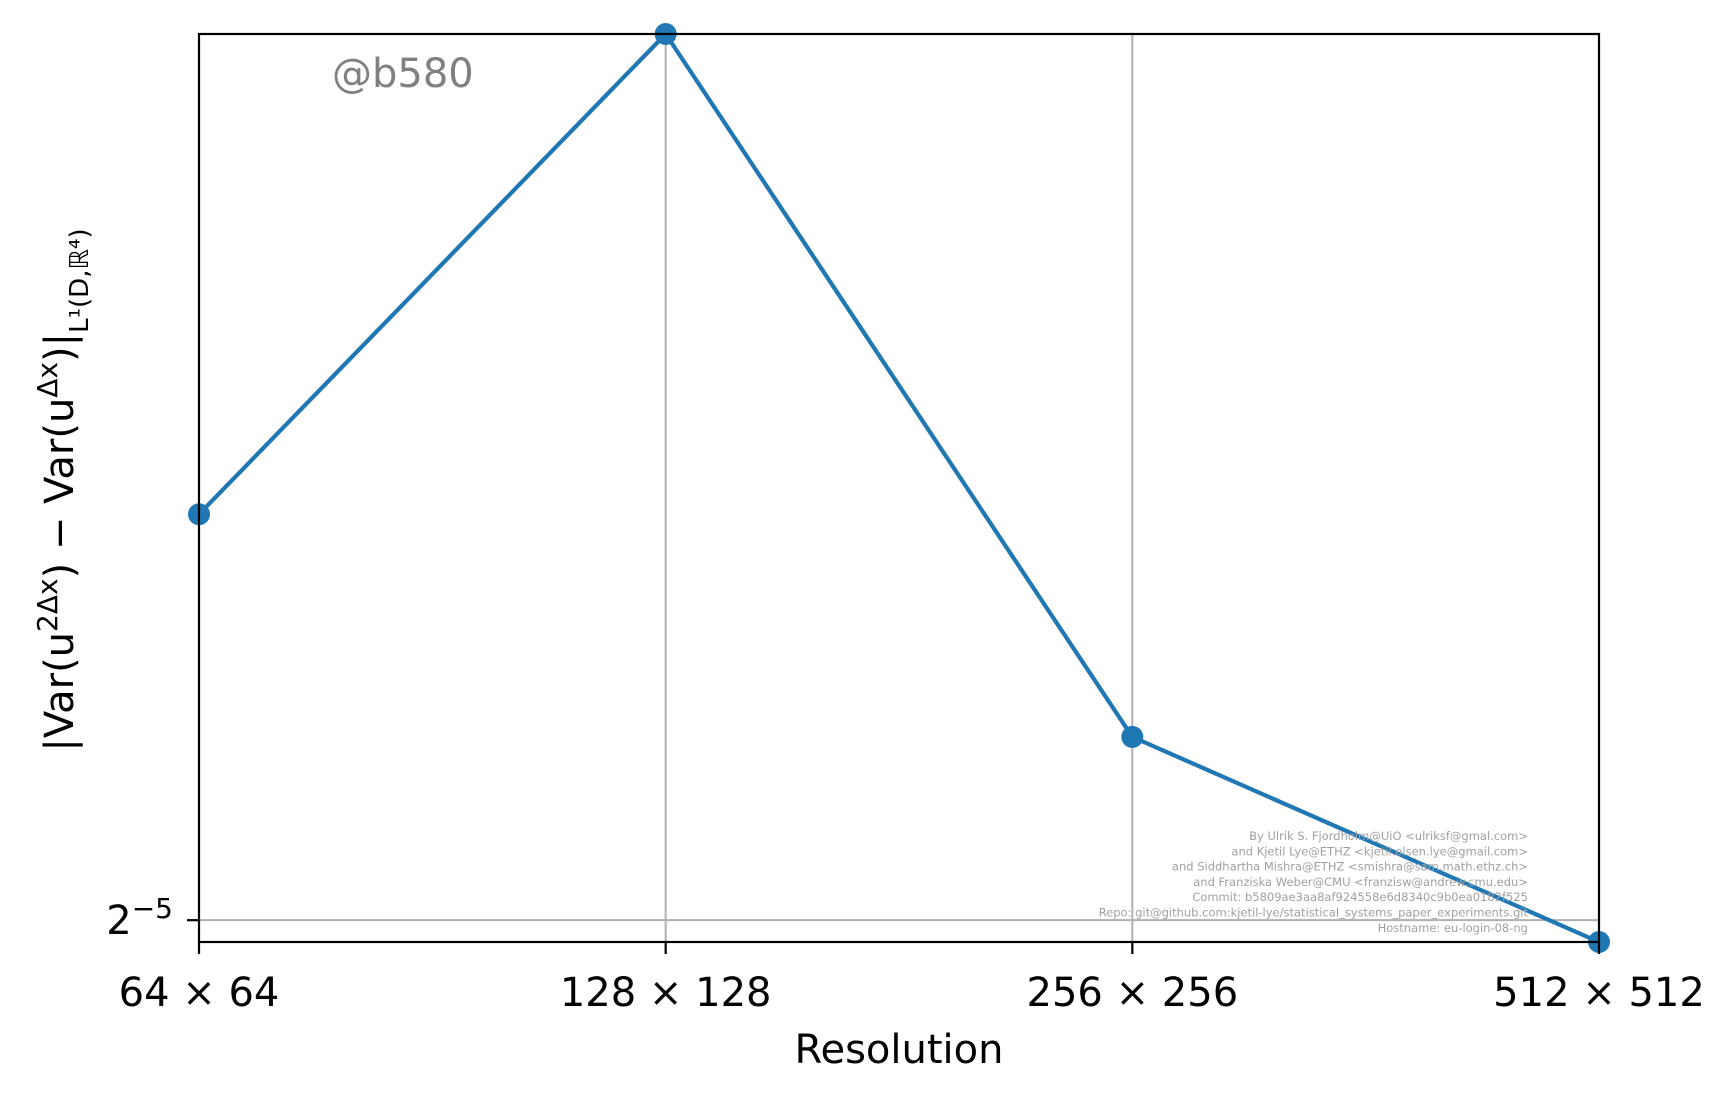 The width and height of the screenshot is (1726, 1103). What do you see at coordinates (403, 74) in the screenshot?
I see `watermark-label: @b580` at bounding box center [403, 74].